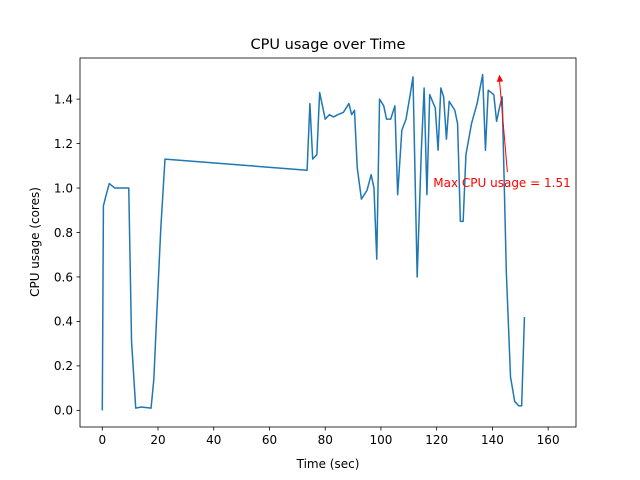 Image resolution: width=640 pixels, height=480 pixels. Describe the element at coordinates (157, 440) in the screenshot. I see `x-tick-label: 20` at that location.